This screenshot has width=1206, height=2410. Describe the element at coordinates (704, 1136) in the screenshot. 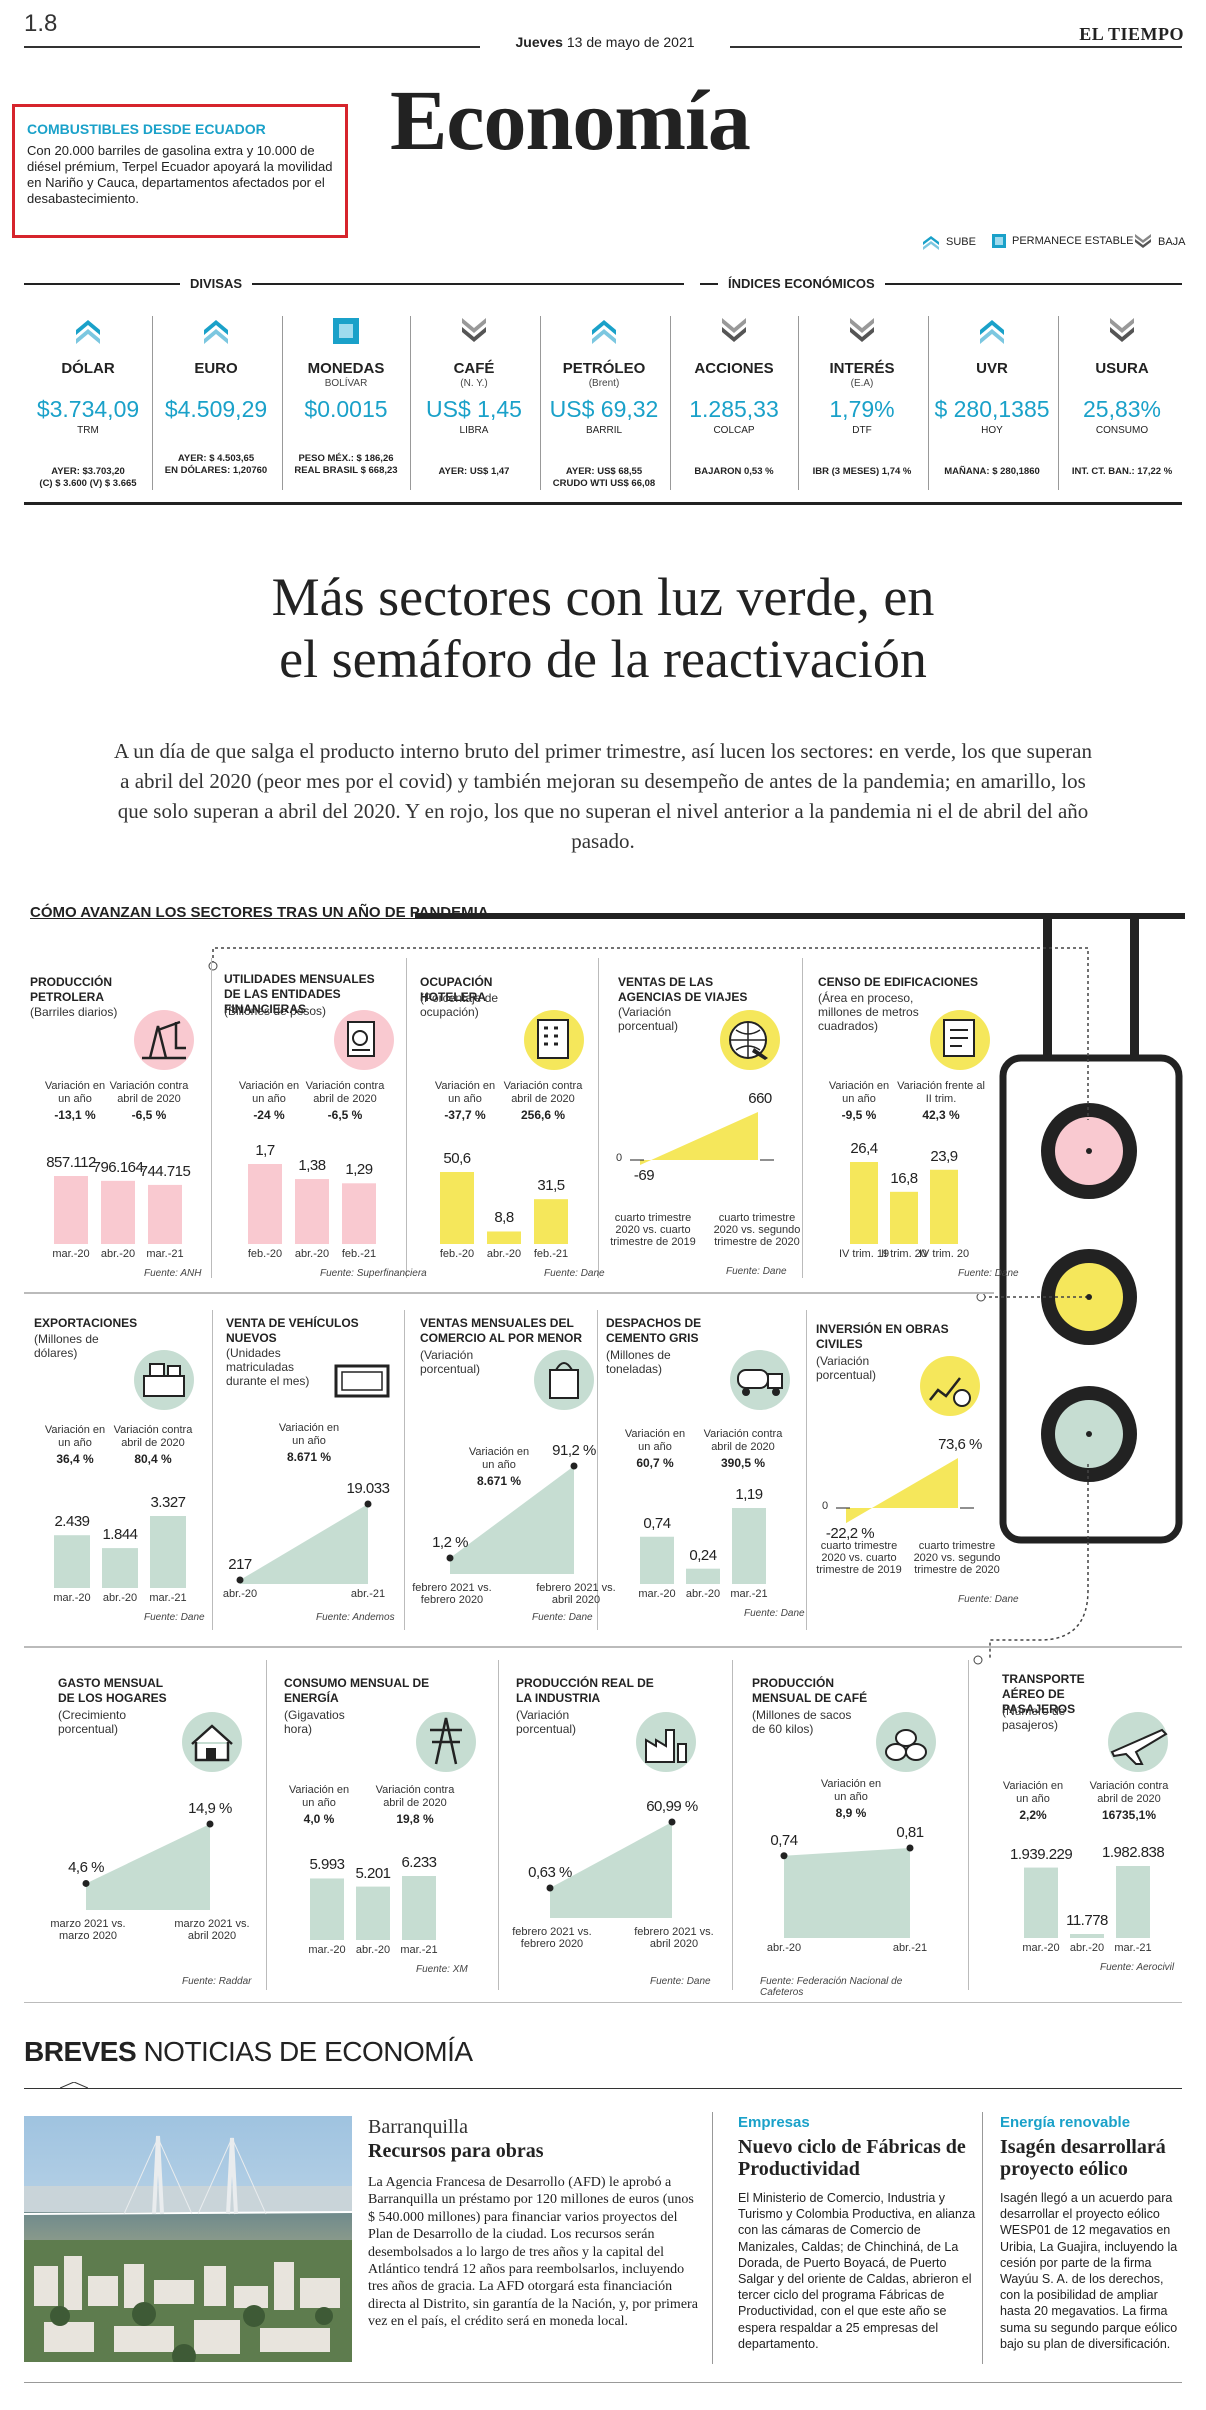

I see `viajes-positive-area` at that location.